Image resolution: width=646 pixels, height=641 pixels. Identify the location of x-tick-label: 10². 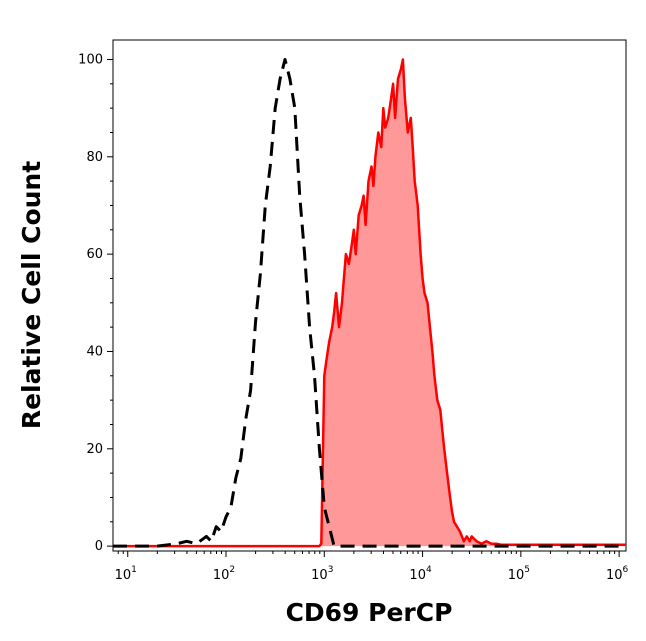
(224, 574).